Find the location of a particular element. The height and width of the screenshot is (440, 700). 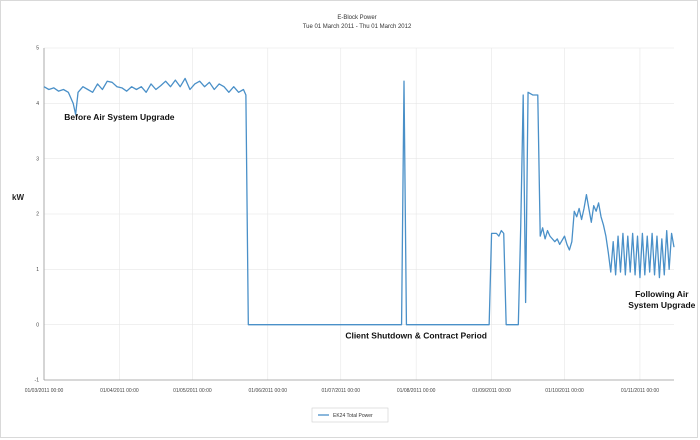

y-tick-label: 5 is located at coordinates (37, 49).